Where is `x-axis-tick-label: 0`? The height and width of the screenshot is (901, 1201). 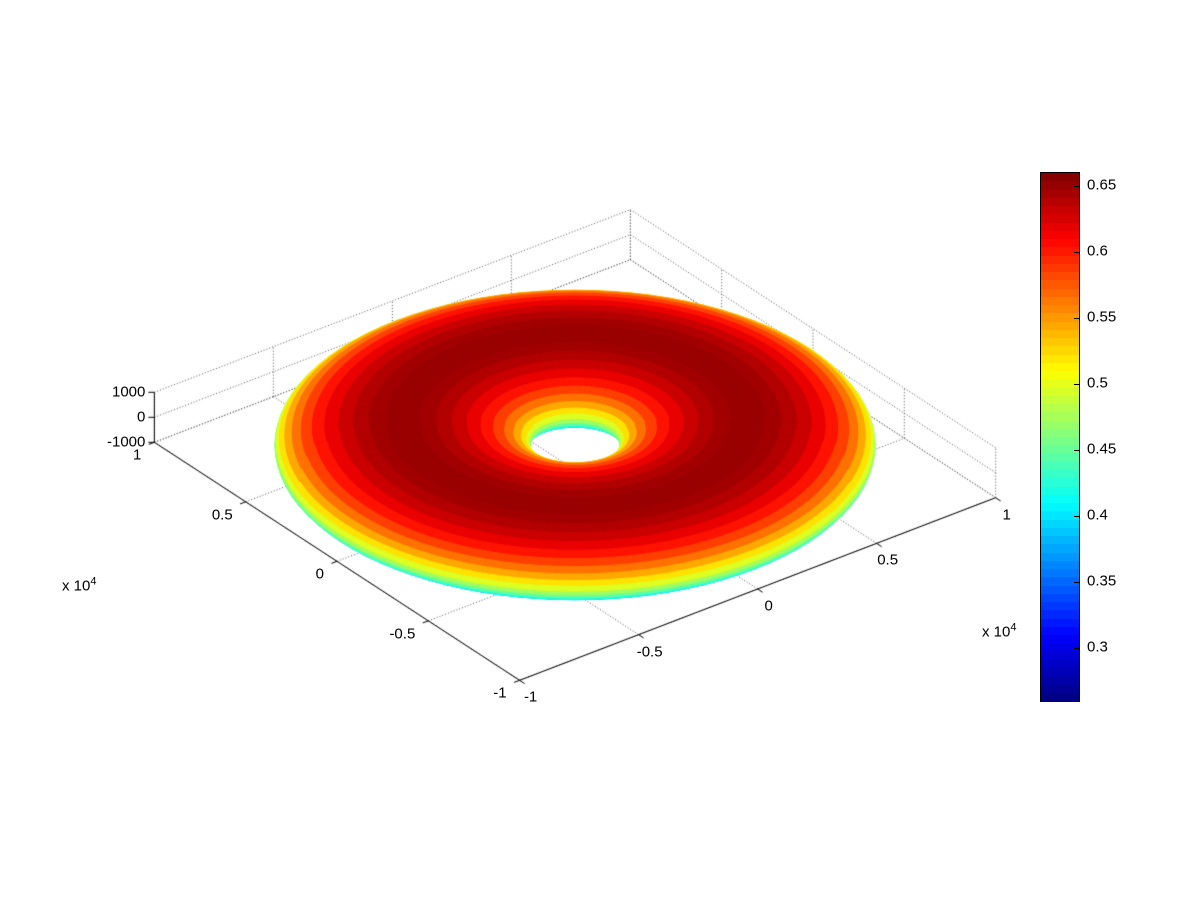
x-axis-tick-label: 0 is located at coordinates (768, 606).